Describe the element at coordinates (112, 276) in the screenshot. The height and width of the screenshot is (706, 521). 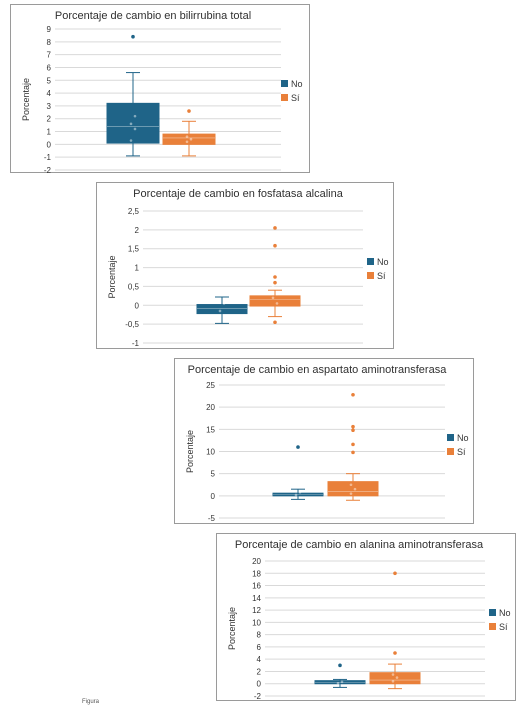
I see `y-axis-label-fosfatasa: Porcentaje` at that location.